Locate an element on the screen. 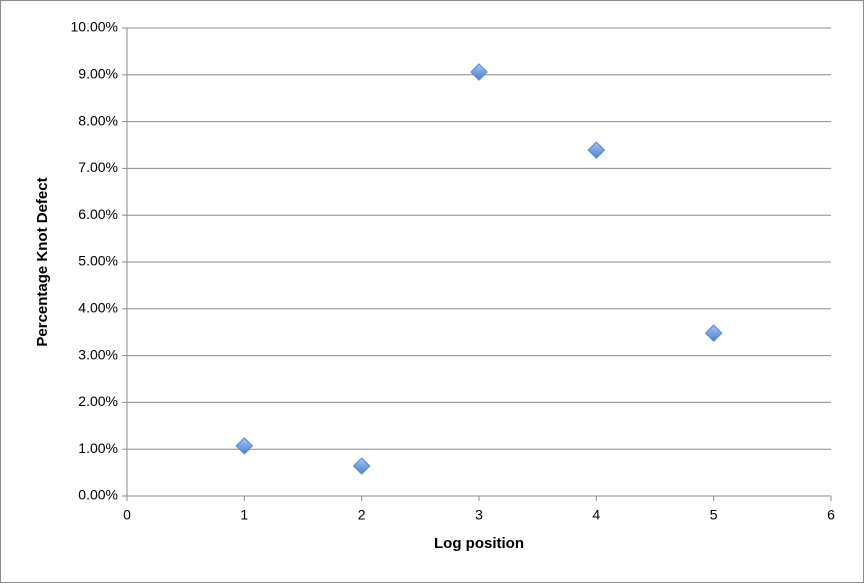 The height and width of the screenshot is (584, 865). y-tick-label: 2.00% is located at coordinates (98, 401).